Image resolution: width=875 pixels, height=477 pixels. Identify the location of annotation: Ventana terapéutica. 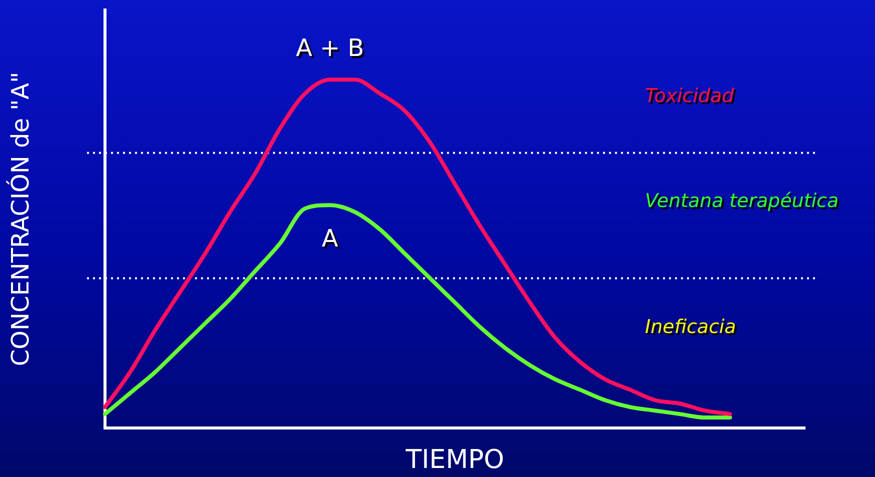
(744, 203).